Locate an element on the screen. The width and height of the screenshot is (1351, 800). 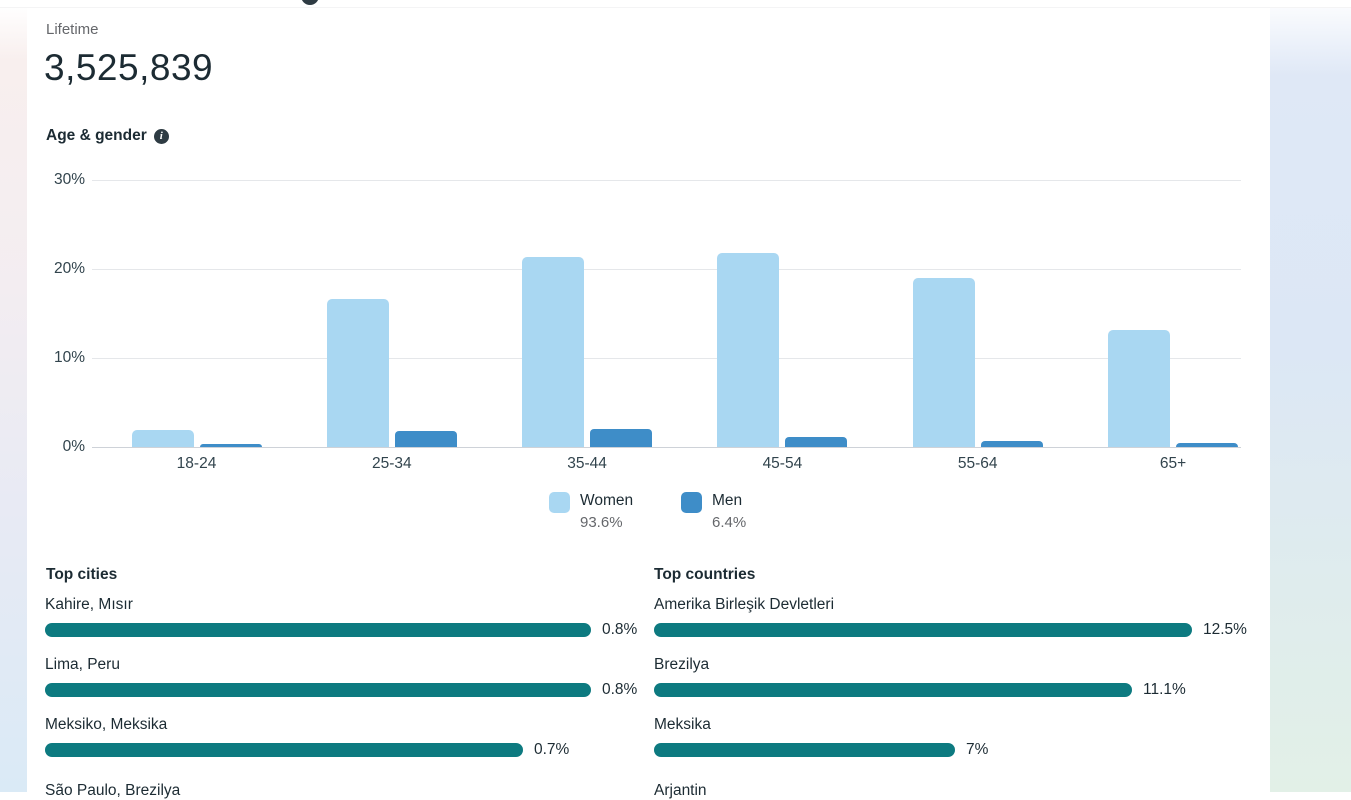
x-axis-tick-65+: 65+ is located at coordinates (1173, 463).